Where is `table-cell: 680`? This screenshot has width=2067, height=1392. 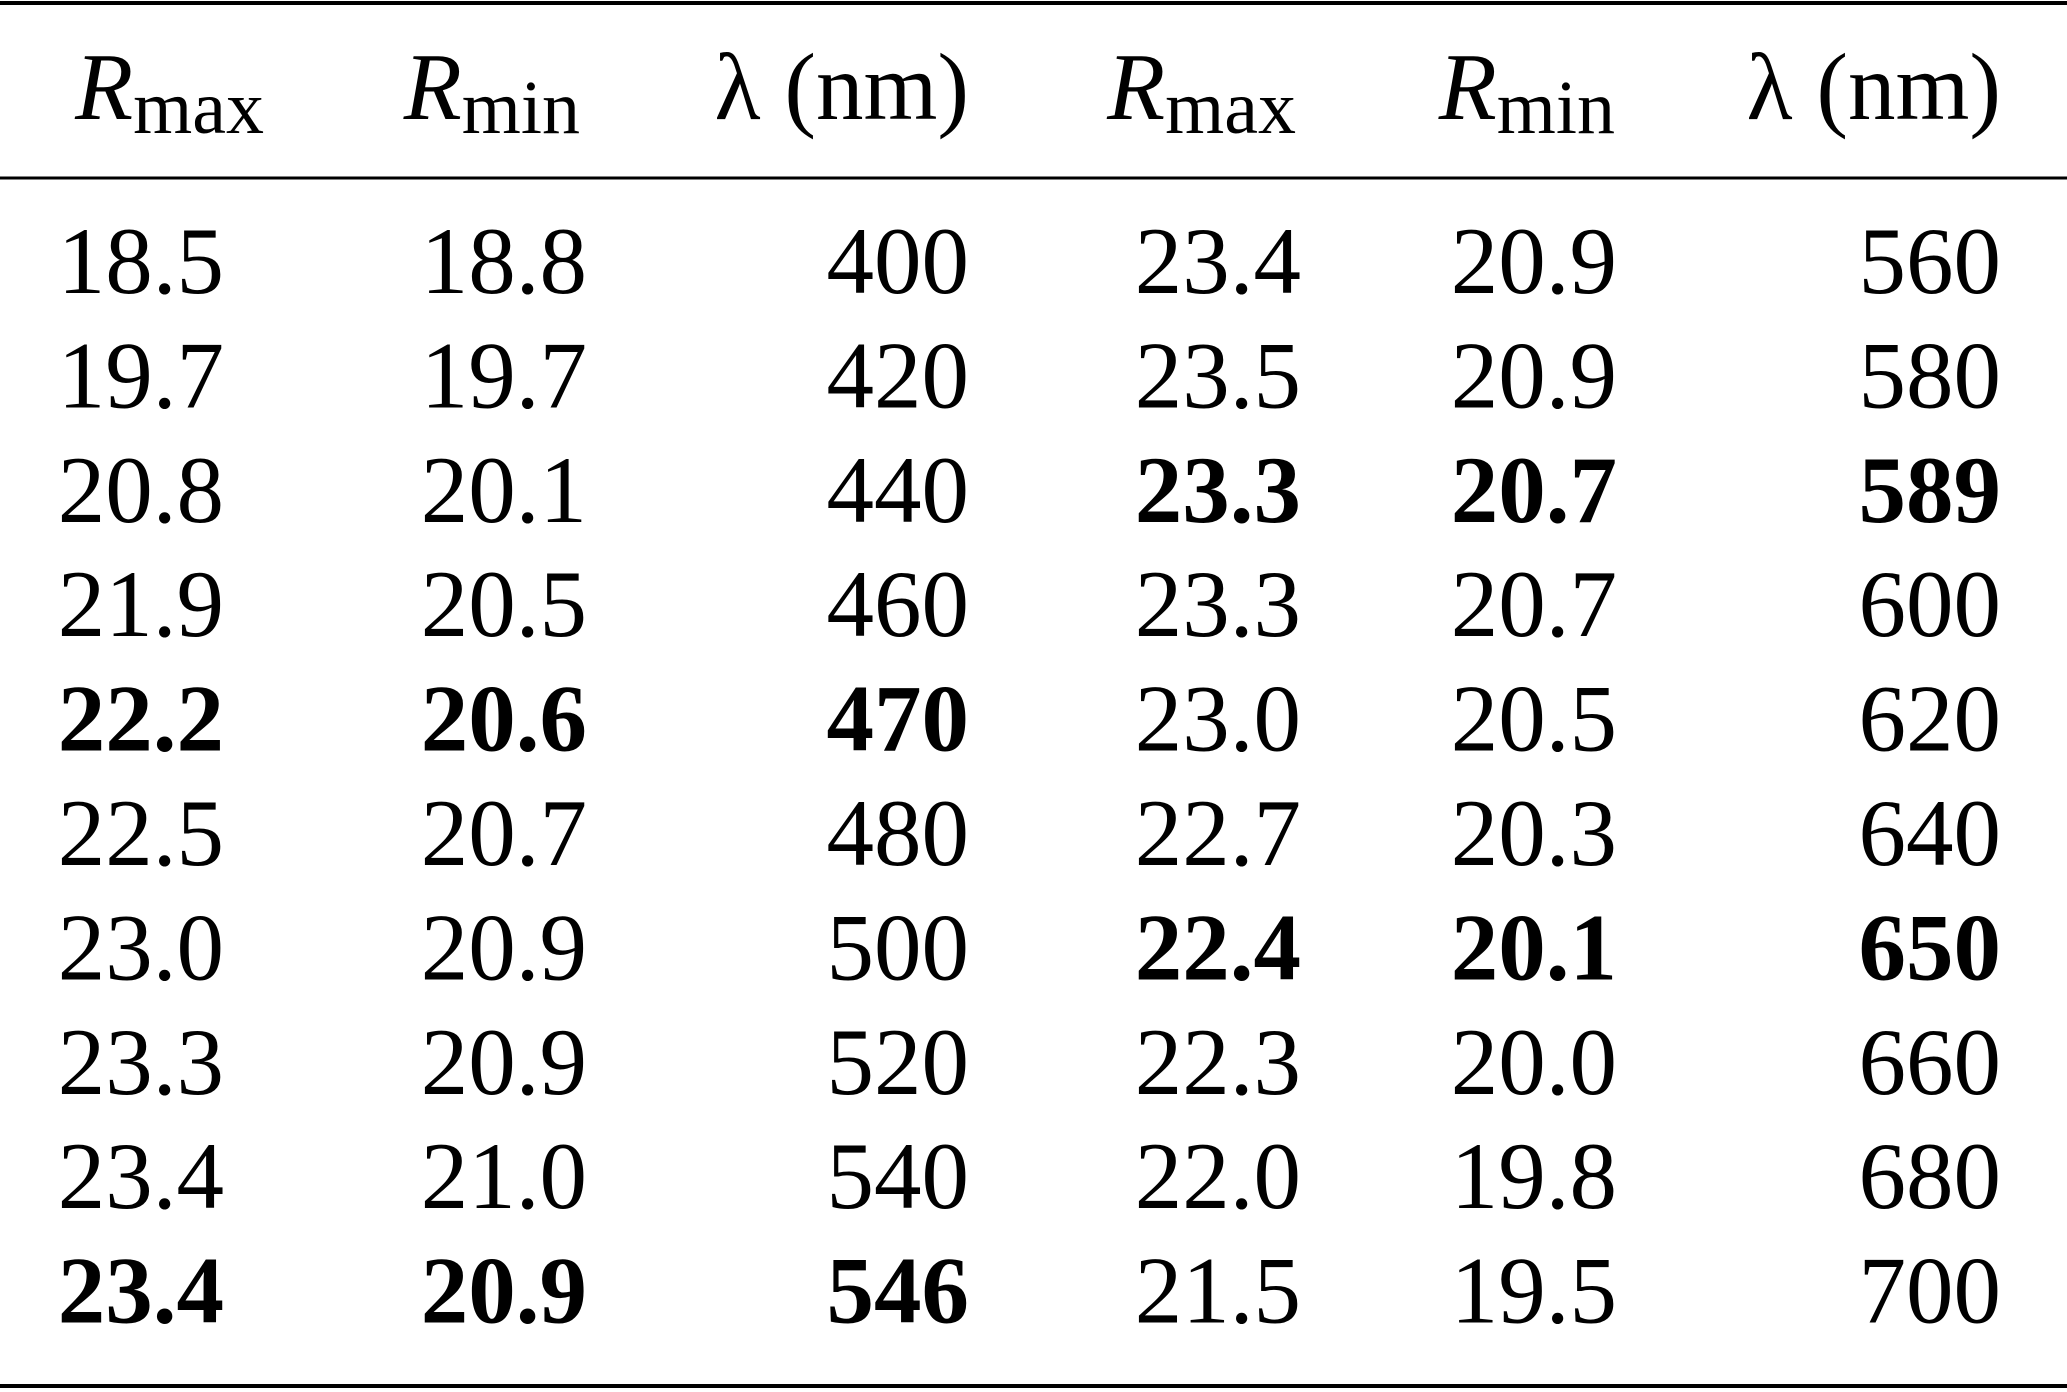 table-cell: 680 is located at coordinates (1930, 1176).